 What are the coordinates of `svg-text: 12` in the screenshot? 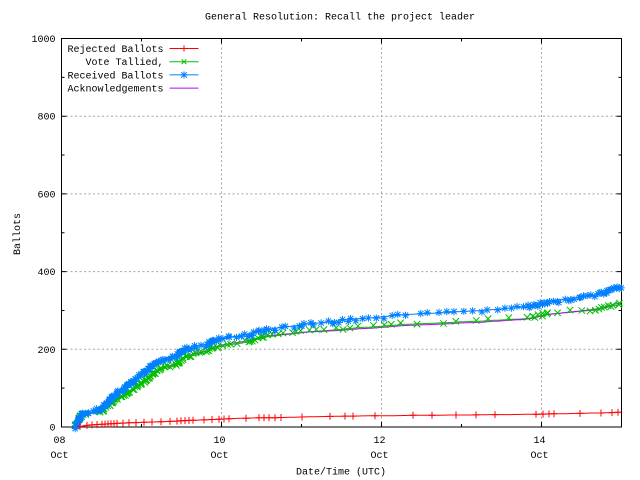 It's located at (379, 441).